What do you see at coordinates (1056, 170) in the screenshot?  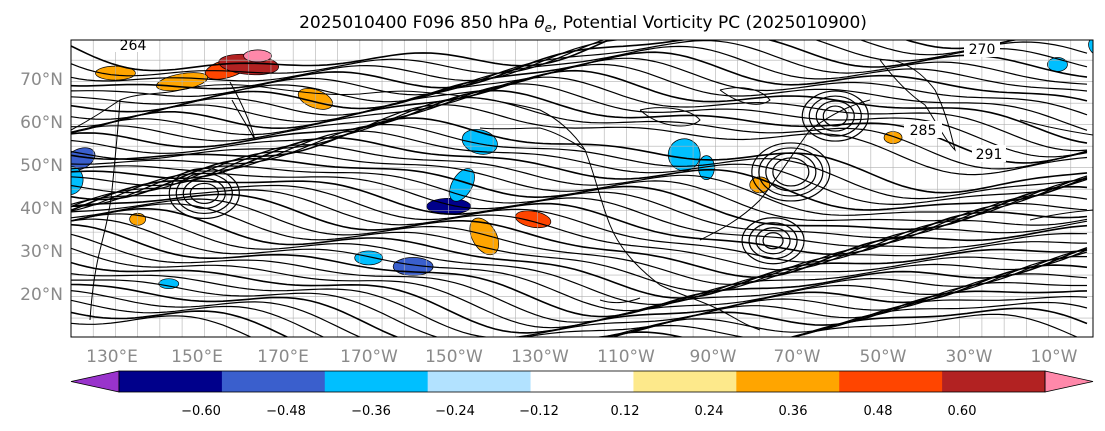 I see `coastline-europe` at bounding box center [1056, 170].